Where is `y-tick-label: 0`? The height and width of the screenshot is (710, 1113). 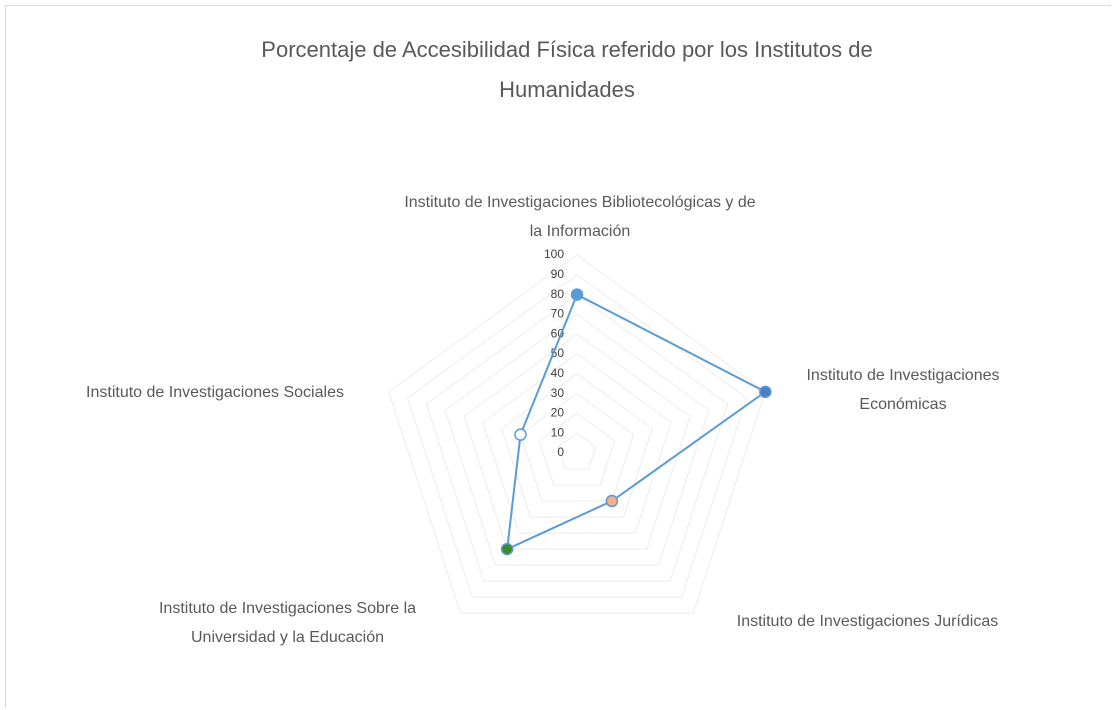
y-tick-label: 0 is located at coordinates (560, 452).